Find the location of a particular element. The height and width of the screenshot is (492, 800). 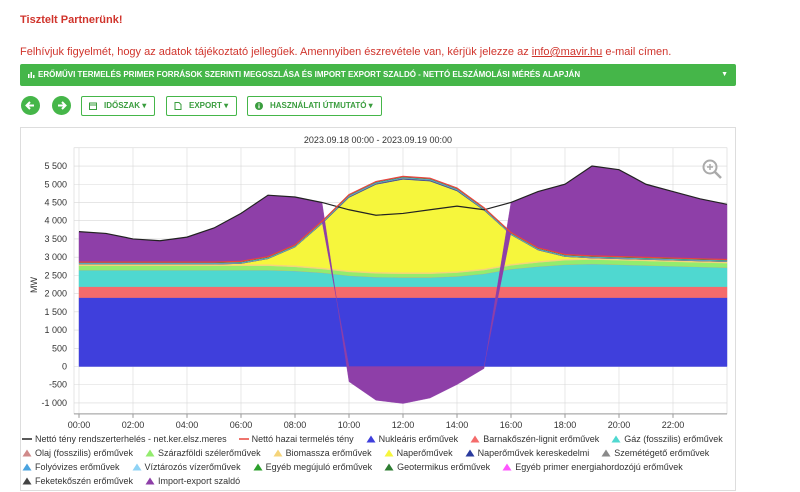

legend-item: Szárazföldi szélerőművek is located at coordinates (203, 453).